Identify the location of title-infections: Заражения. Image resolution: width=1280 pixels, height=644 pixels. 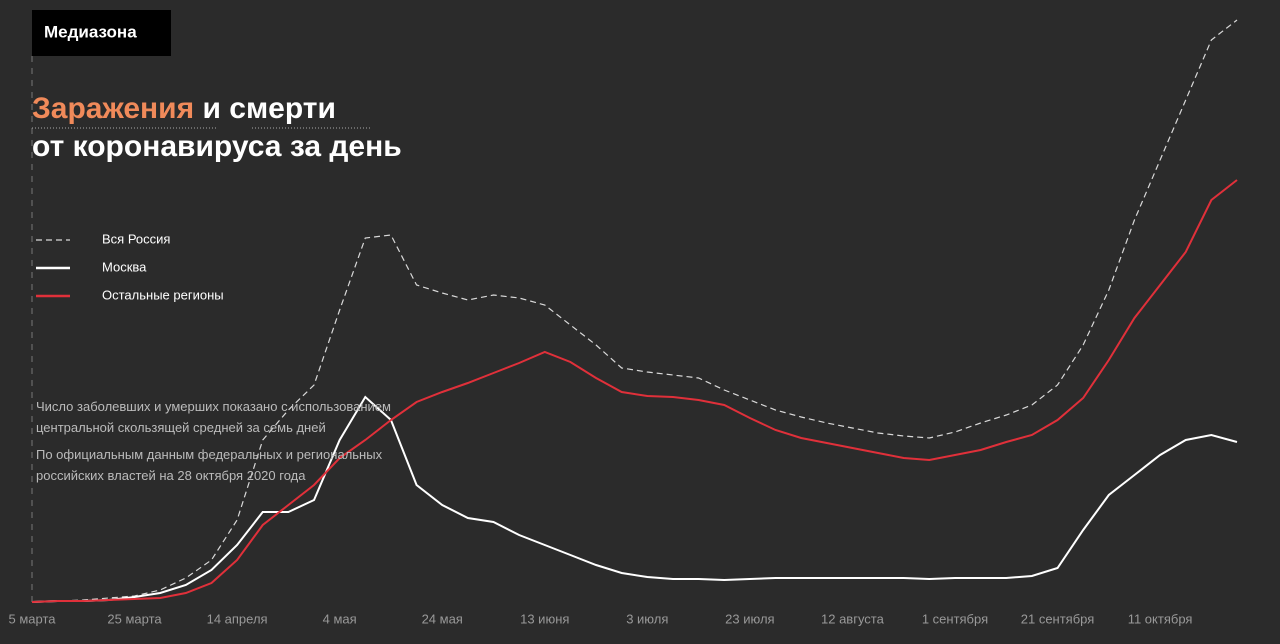
(113, 108).